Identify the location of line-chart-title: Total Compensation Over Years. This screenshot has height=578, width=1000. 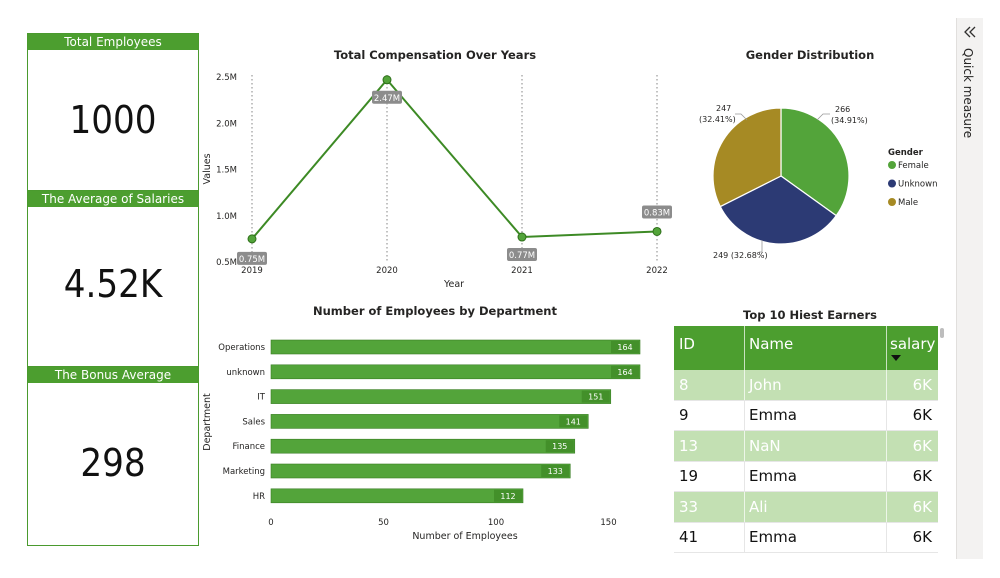
(435, 55).